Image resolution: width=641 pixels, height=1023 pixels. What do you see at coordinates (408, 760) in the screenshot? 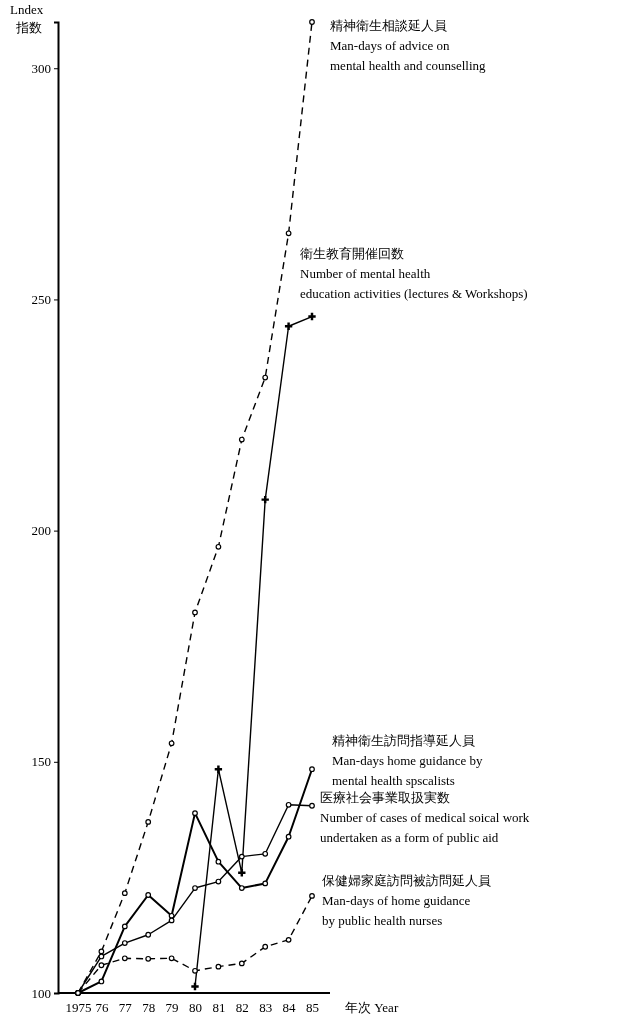
I see `series-label: 精神衛生訪問指導延人員 Man-days home guidance by mental health spscalists` at bounding box center [408, 760].